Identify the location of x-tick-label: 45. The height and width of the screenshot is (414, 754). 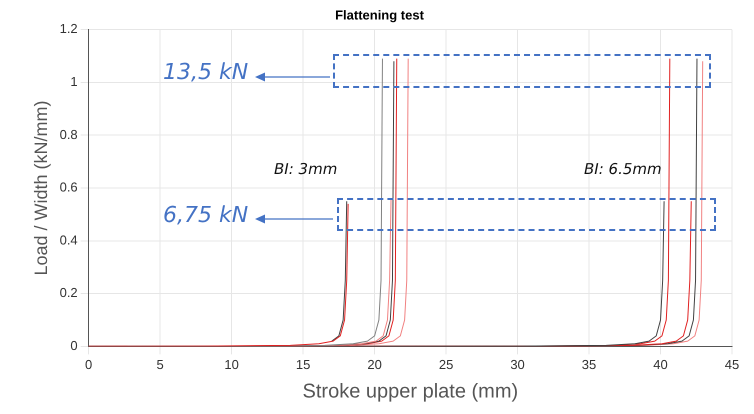
(732, 364).